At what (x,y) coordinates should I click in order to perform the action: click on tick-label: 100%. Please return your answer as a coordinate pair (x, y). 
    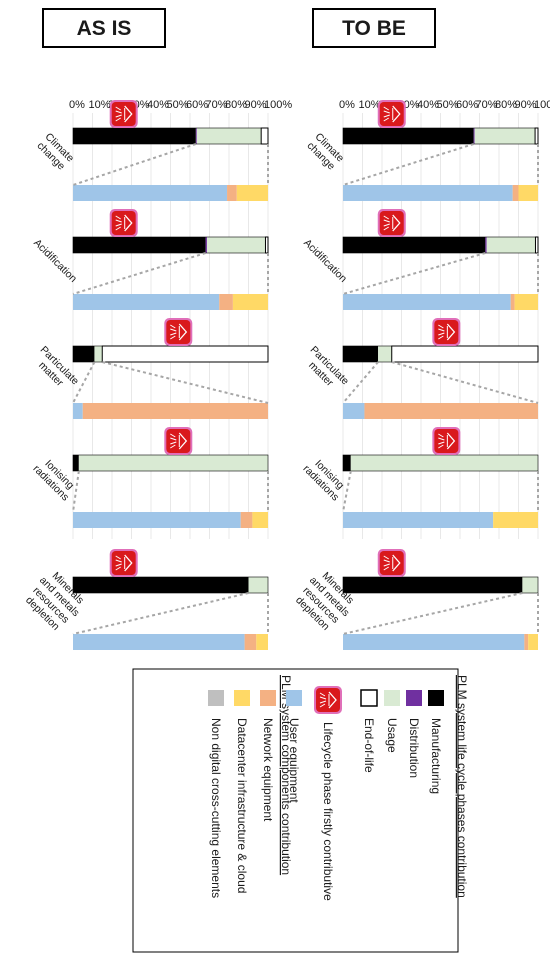
    Looking at the image, I should click on (278, 105).